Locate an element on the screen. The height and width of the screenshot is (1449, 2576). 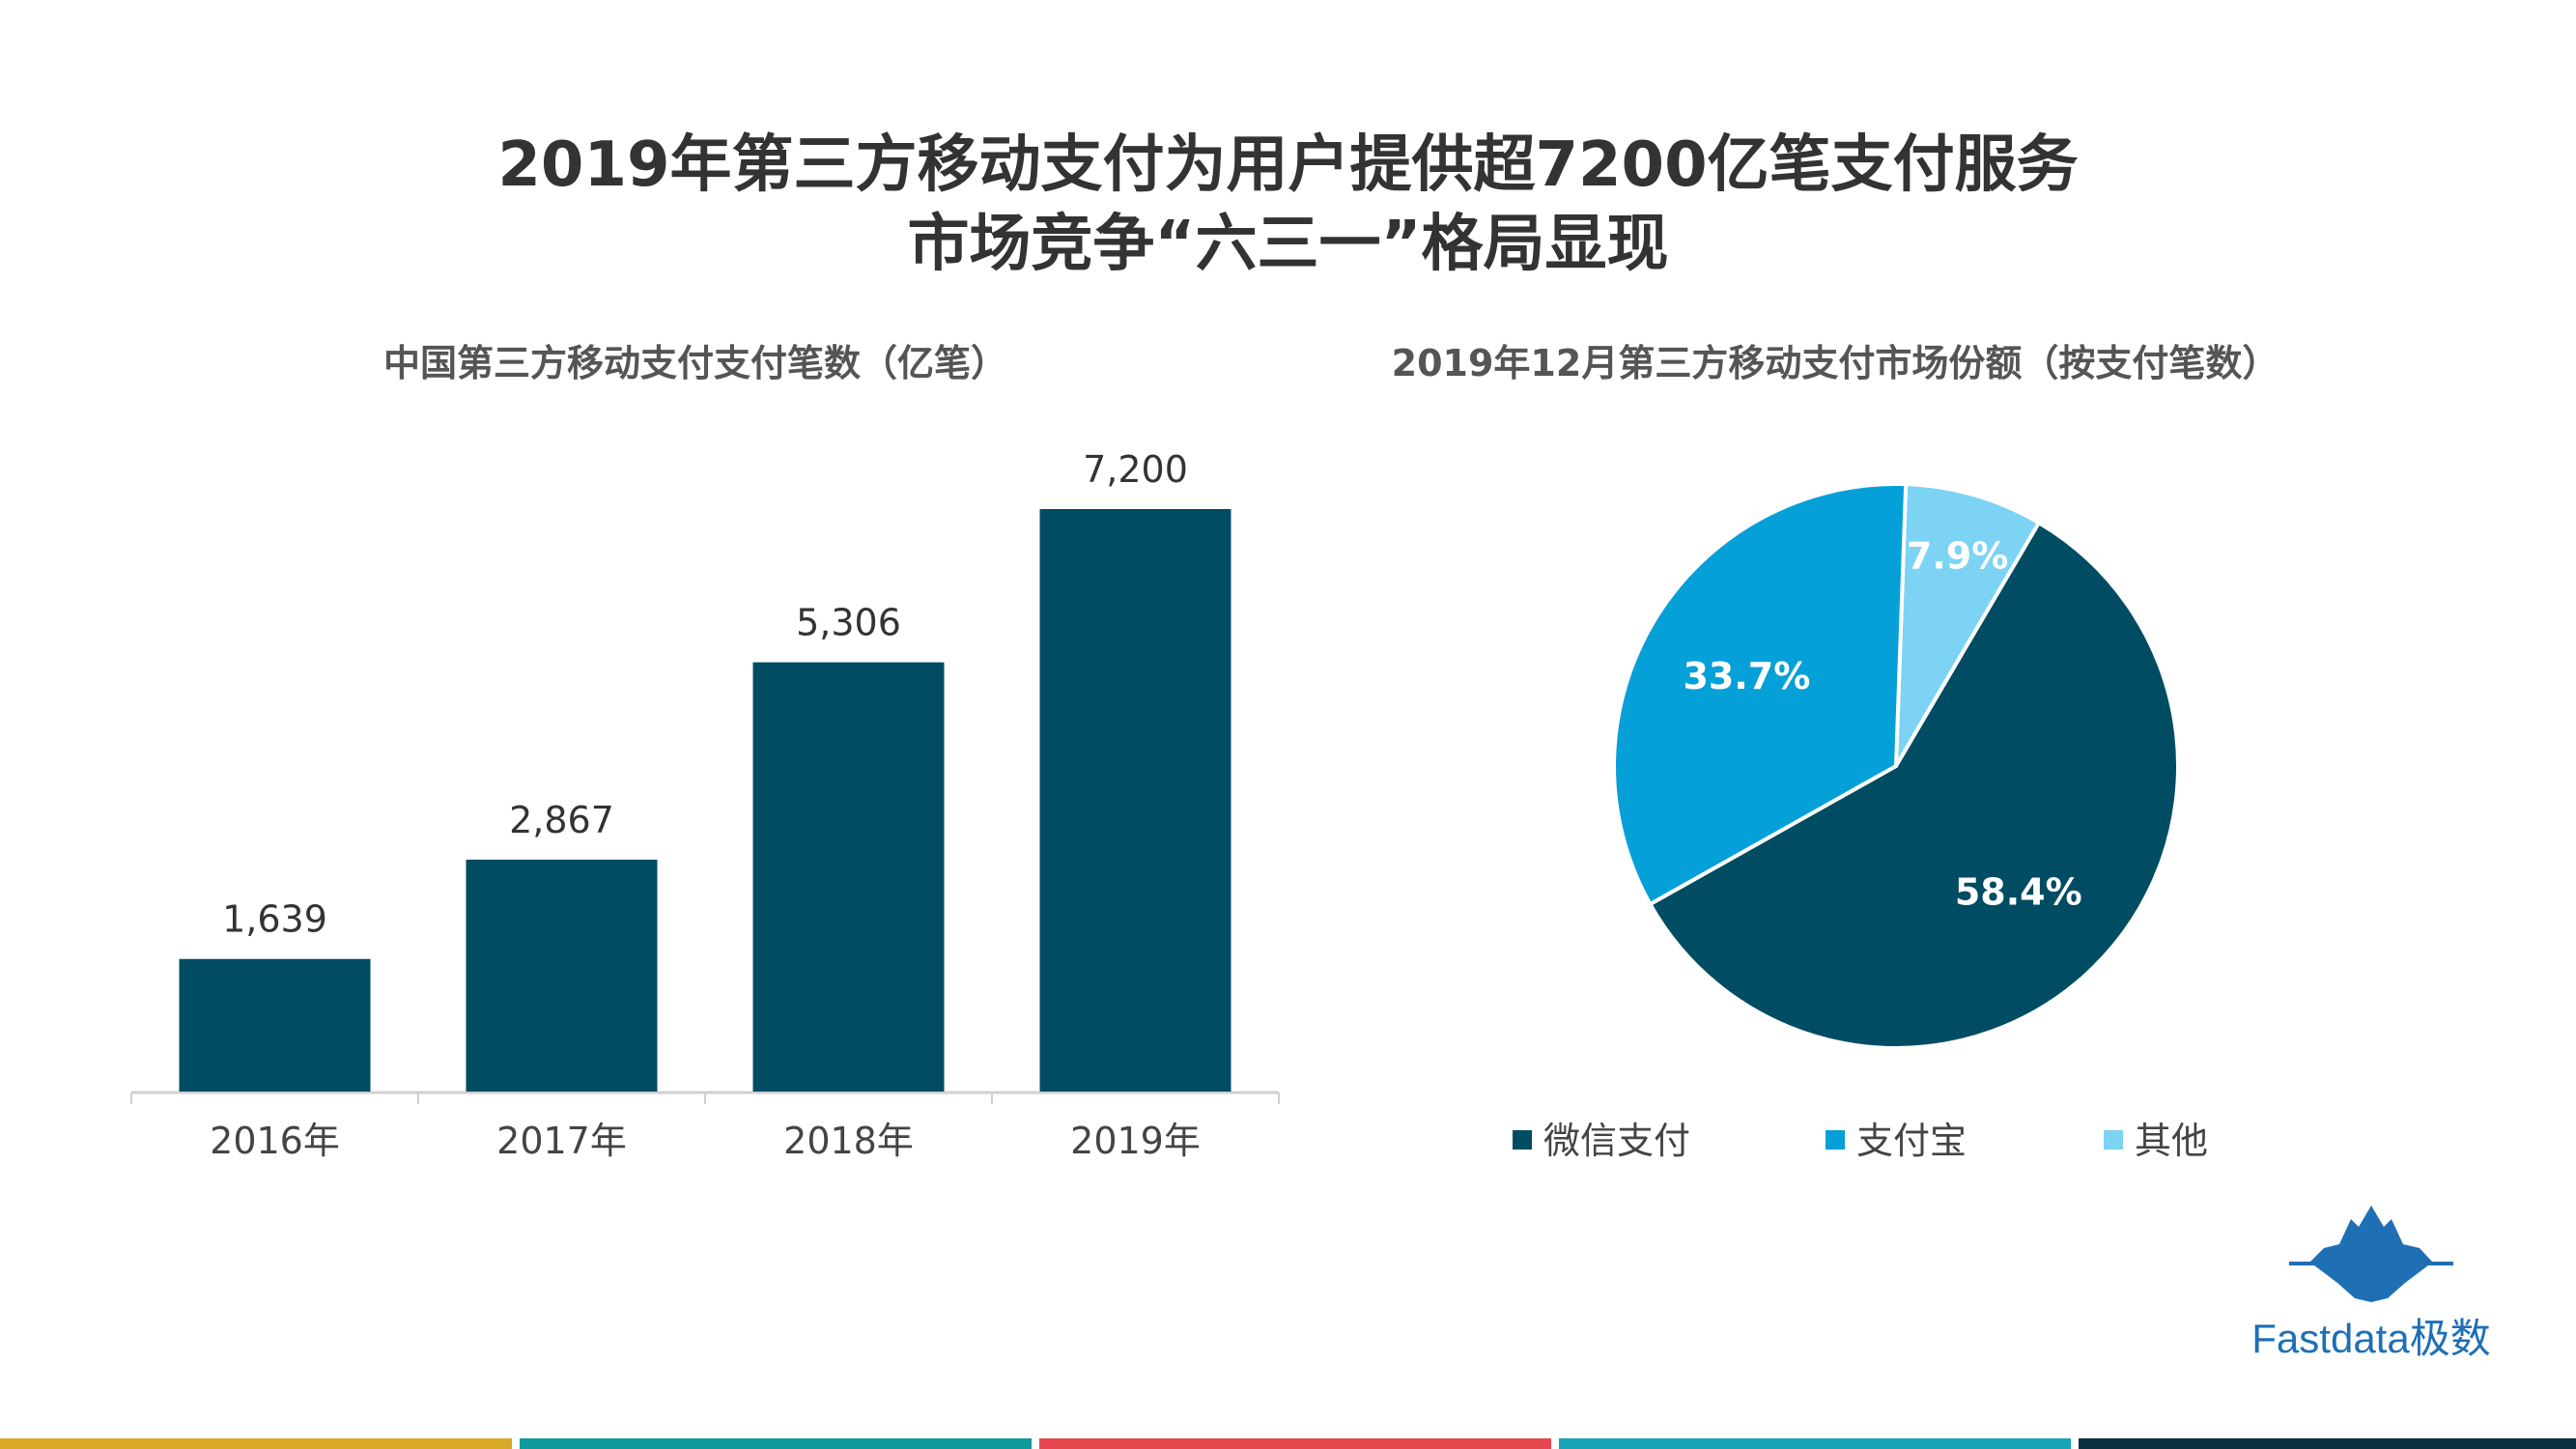
legend-label: 支付宝 is located at coordinates (1911, 1141).